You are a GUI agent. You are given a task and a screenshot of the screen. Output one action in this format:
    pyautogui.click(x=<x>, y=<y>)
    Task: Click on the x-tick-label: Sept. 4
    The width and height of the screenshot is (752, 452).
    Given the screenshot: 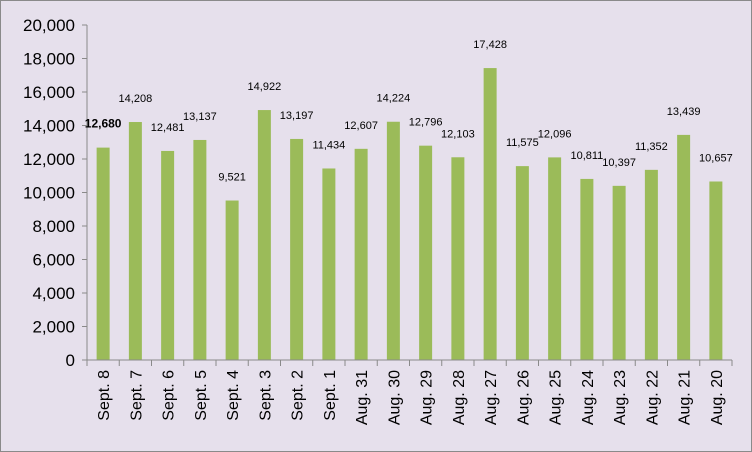 What is the action you would take?
    pyautogui.click(x=233, y=395)
    